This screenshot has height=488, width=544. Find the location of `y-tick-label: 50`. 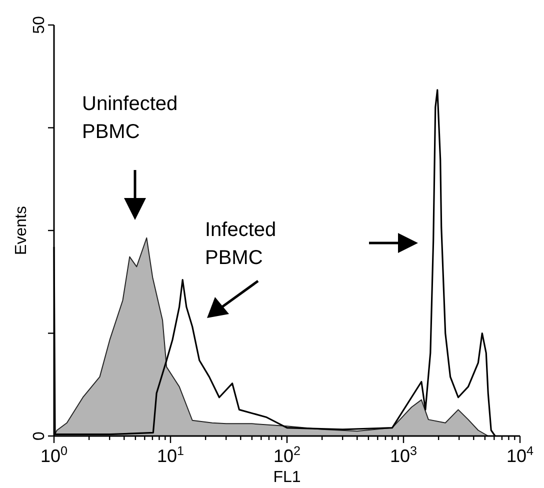

y-tick-label: 50 is located at coordinates (39, 25).